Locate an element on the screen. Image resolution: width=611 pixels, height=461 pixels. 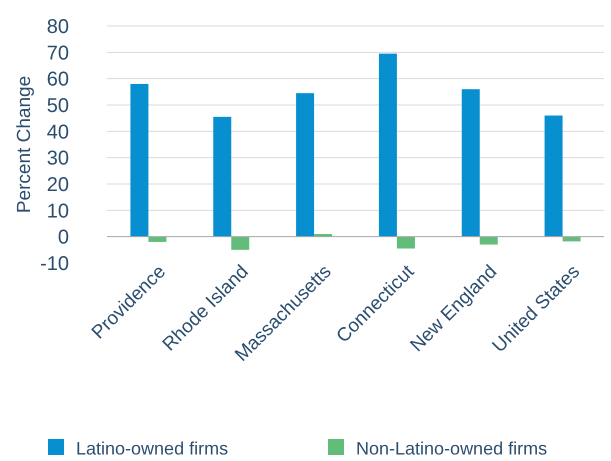
y-tick-label: 10 is located at coordinates (57, 211).